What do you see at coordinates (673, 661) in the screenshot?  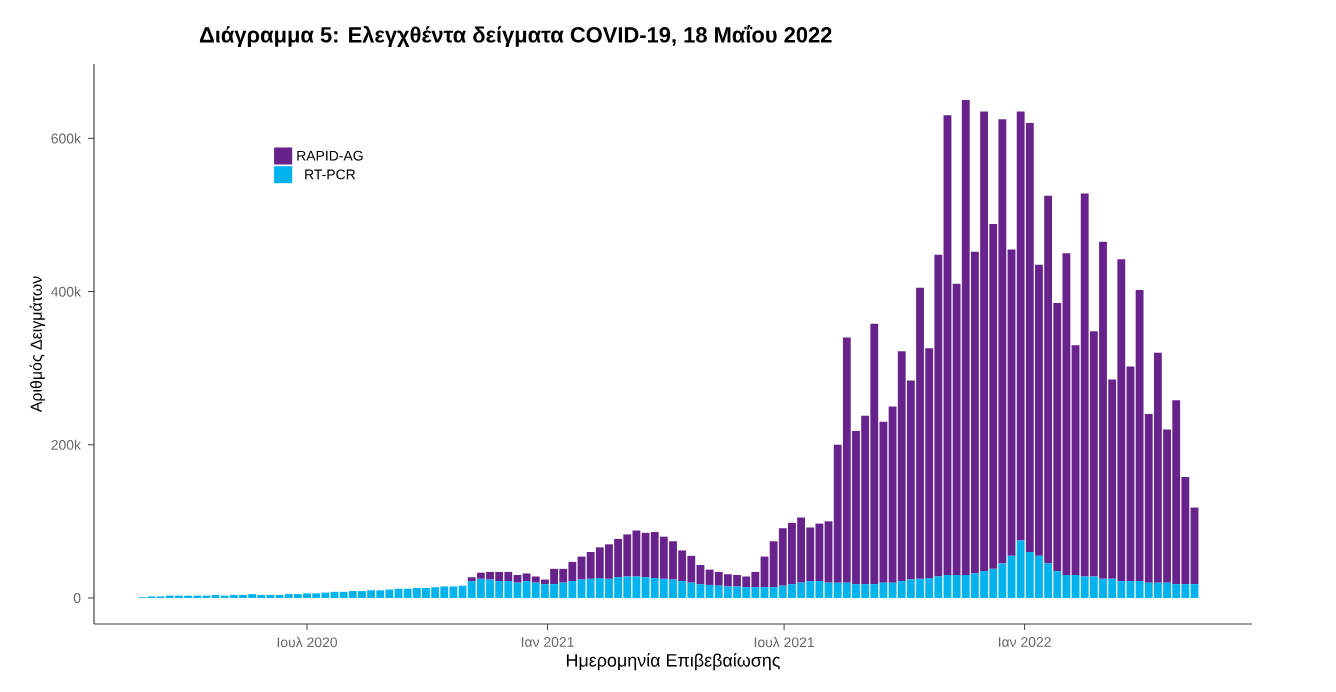 I see `x-axis-title: Ημερομηνία Επιβεβαίωσης` at bounding box center [673, 661].